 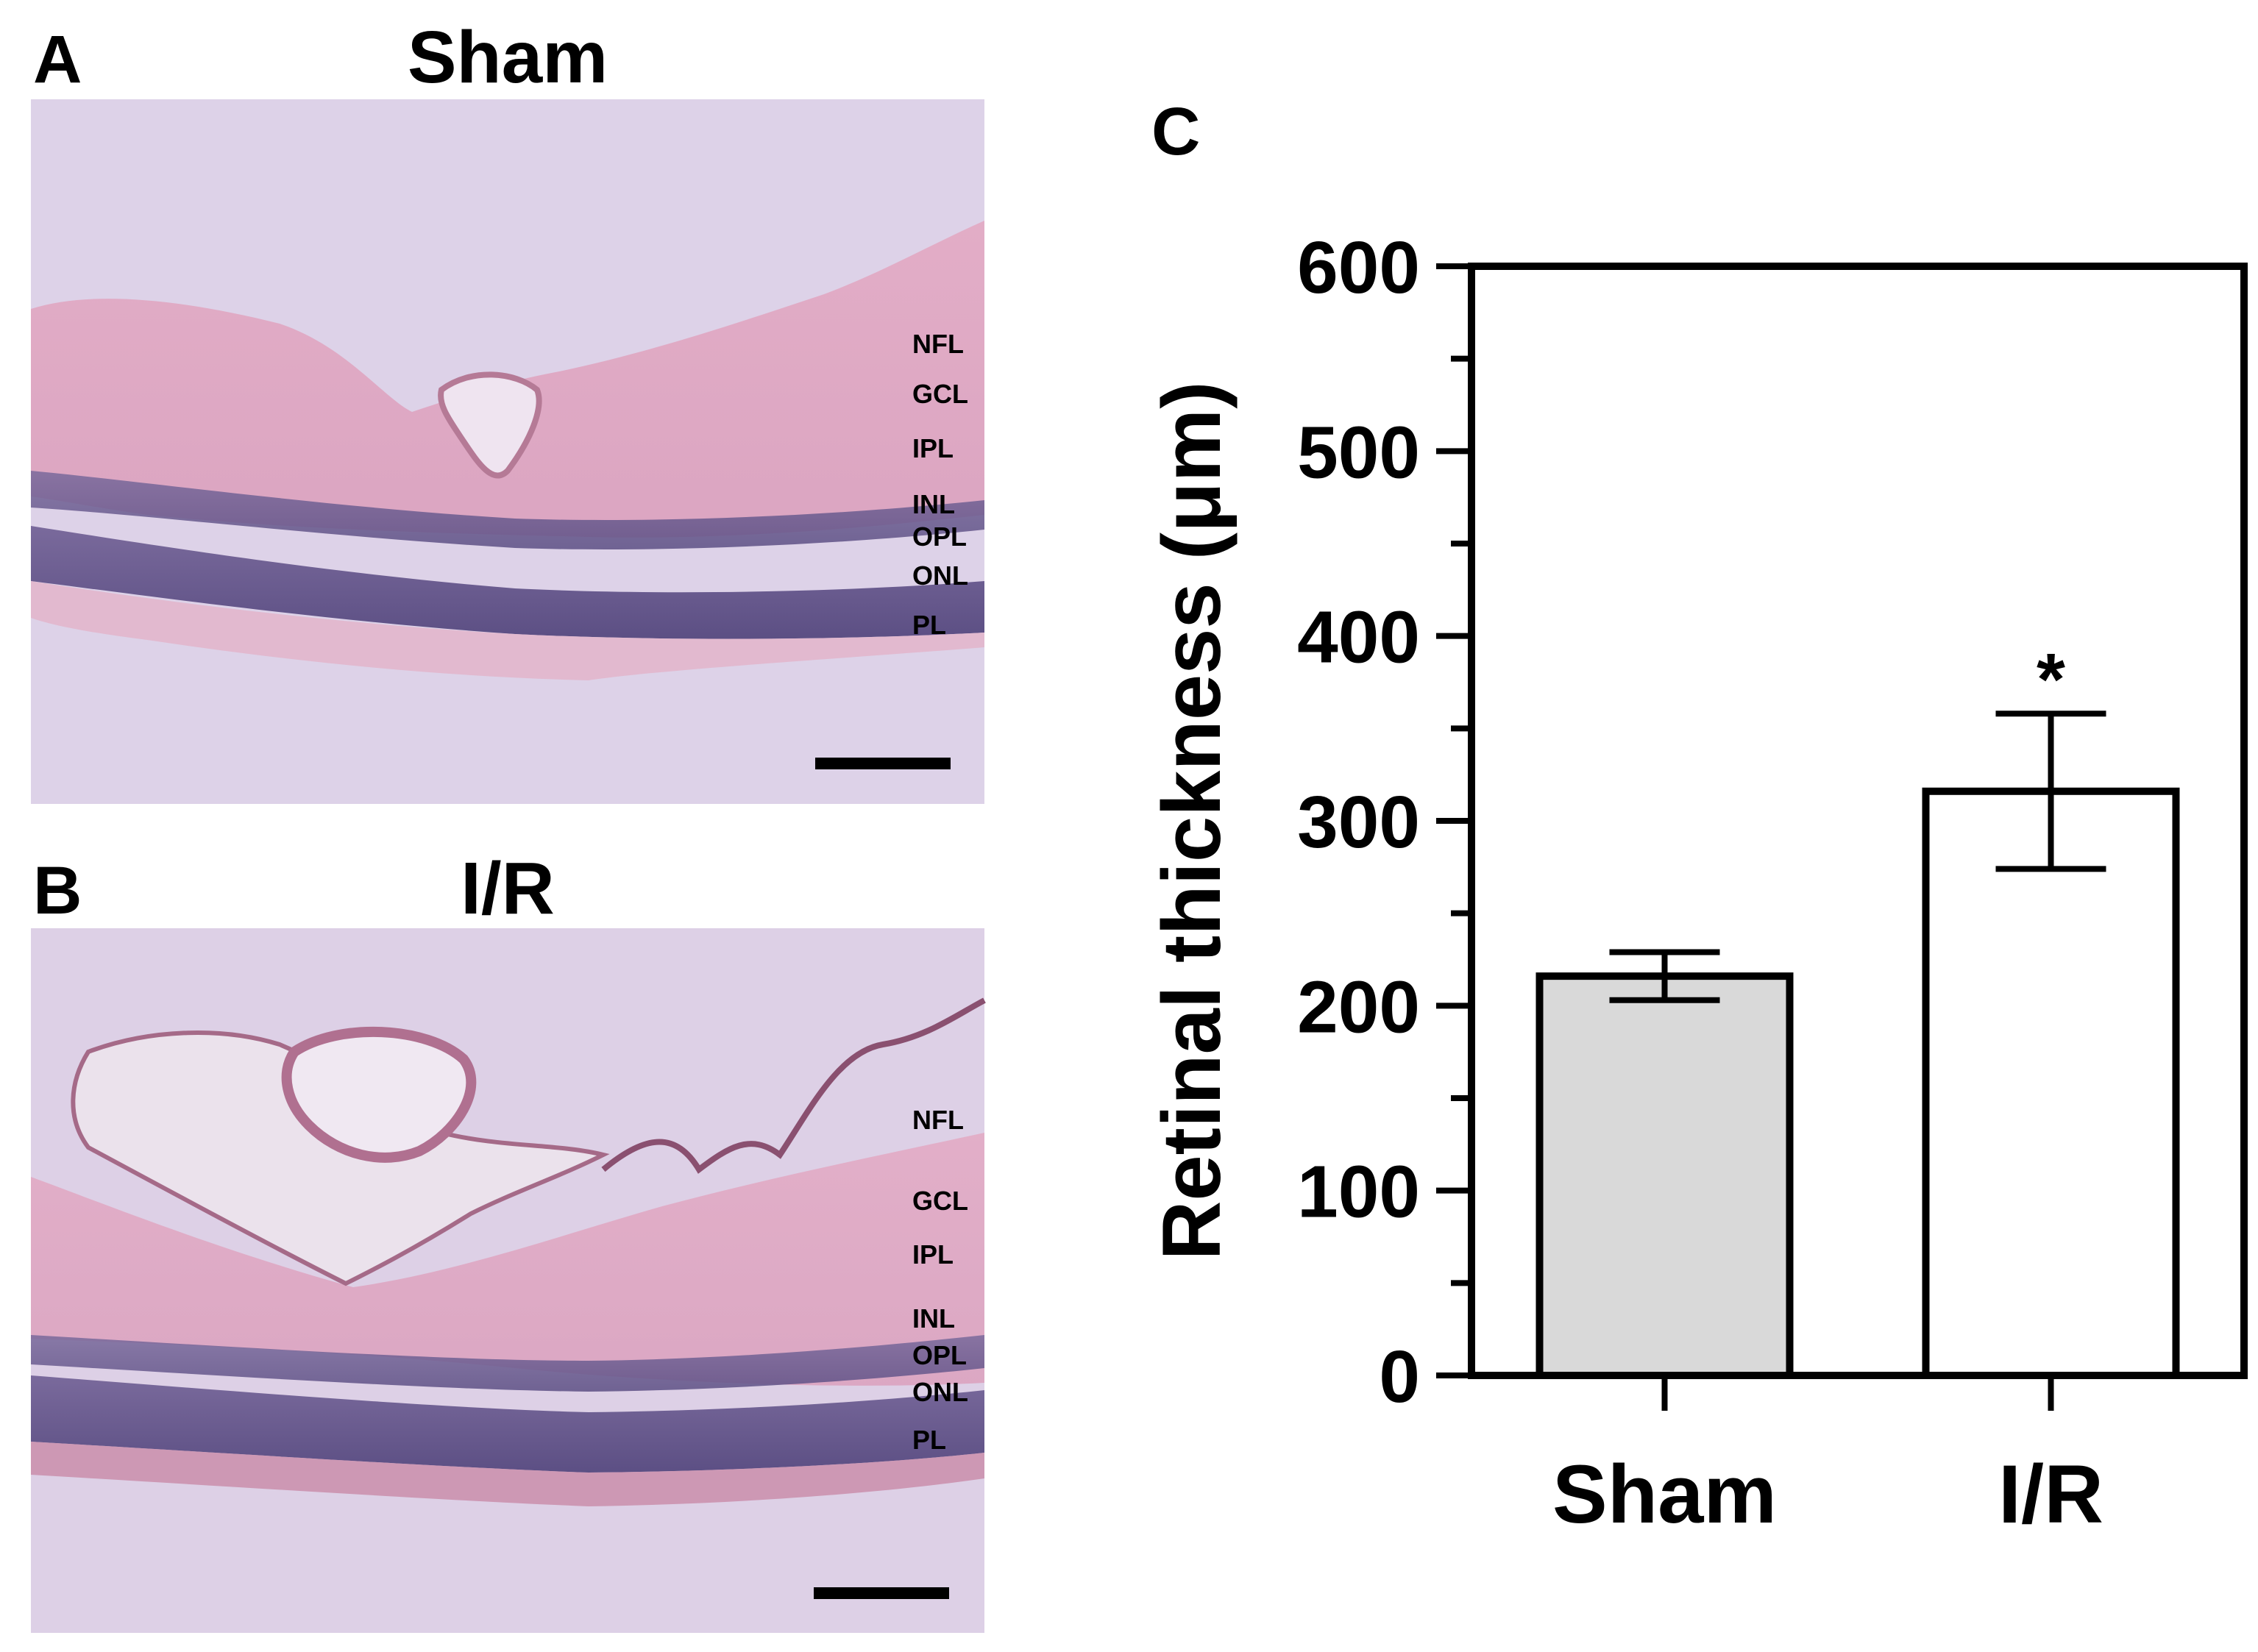 I want to click on x-tick-label: I/R, so click(x=2050, y=1494).